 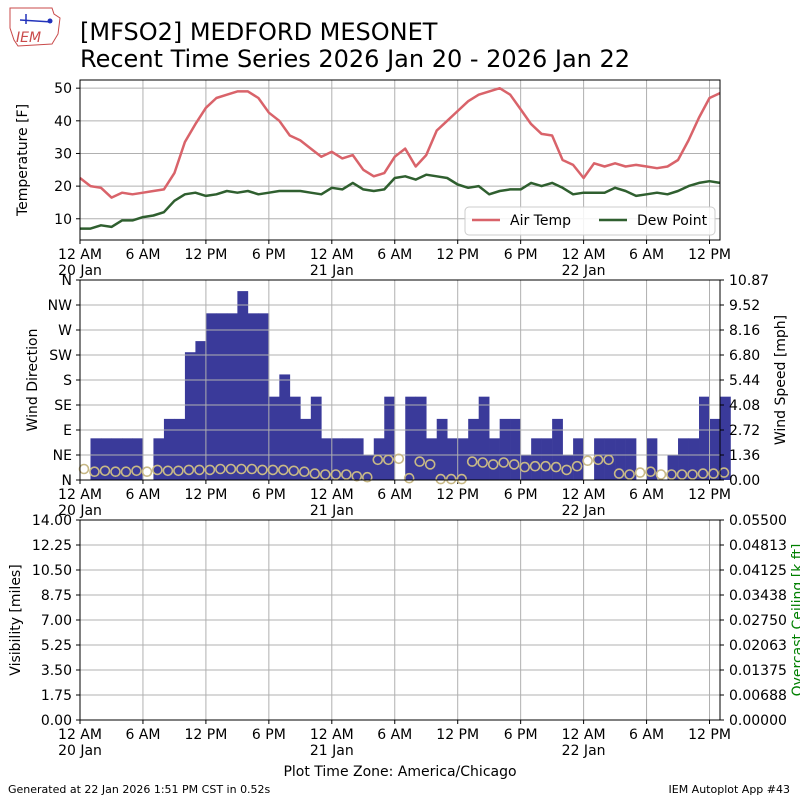 I want to click on y2-tick-label: 6.80, so click(x=744, y=356).